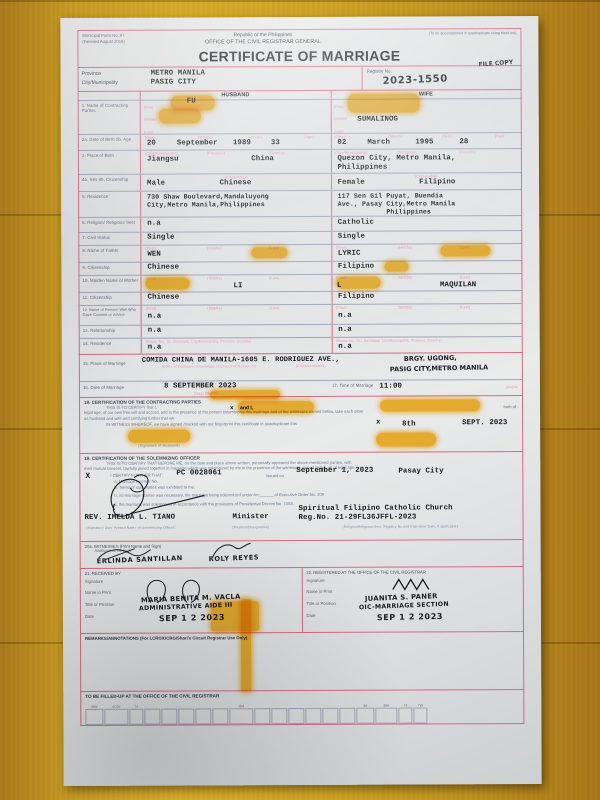  Describe the element at coordinates (375, 508) in the screenshot. I see `officer-religion-line1: Spiritual Filipino Catholic Church` at that location.